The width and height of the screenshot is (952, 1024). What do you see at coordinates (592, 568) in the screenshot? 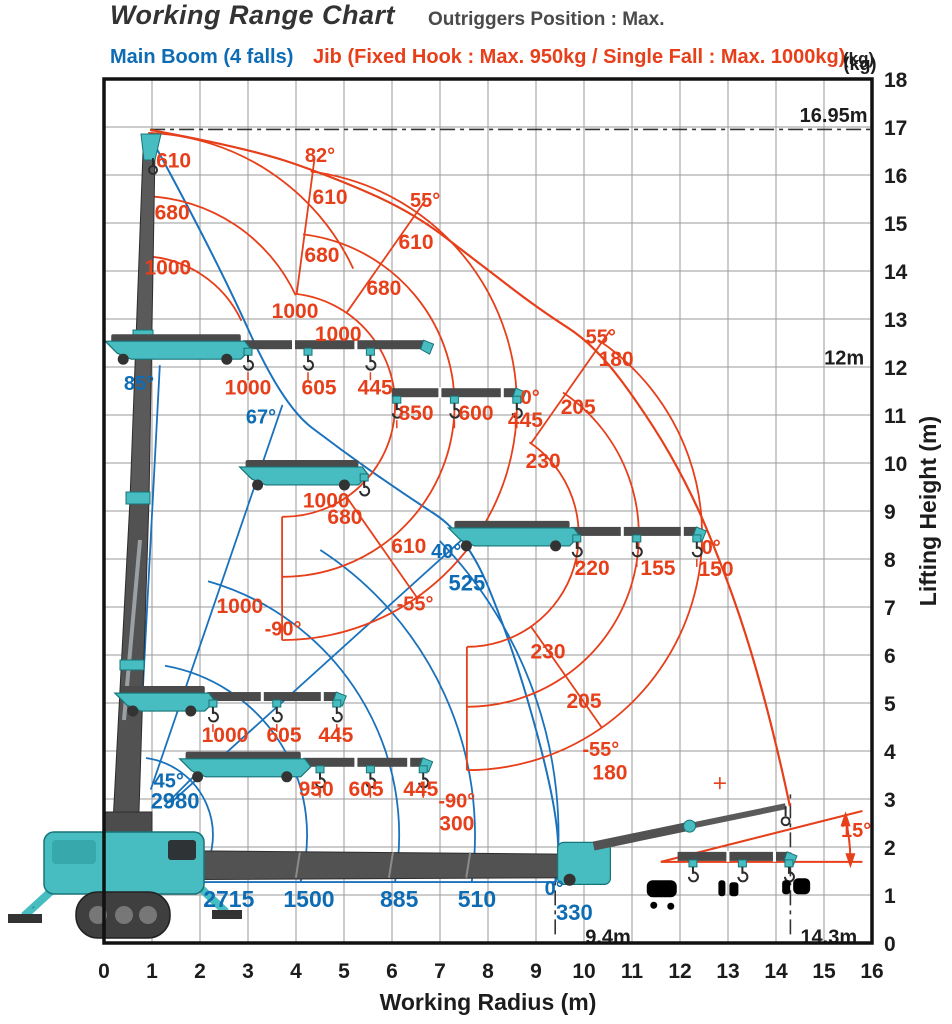
I see `svg-text: 220` at bounding box center [592, 568].